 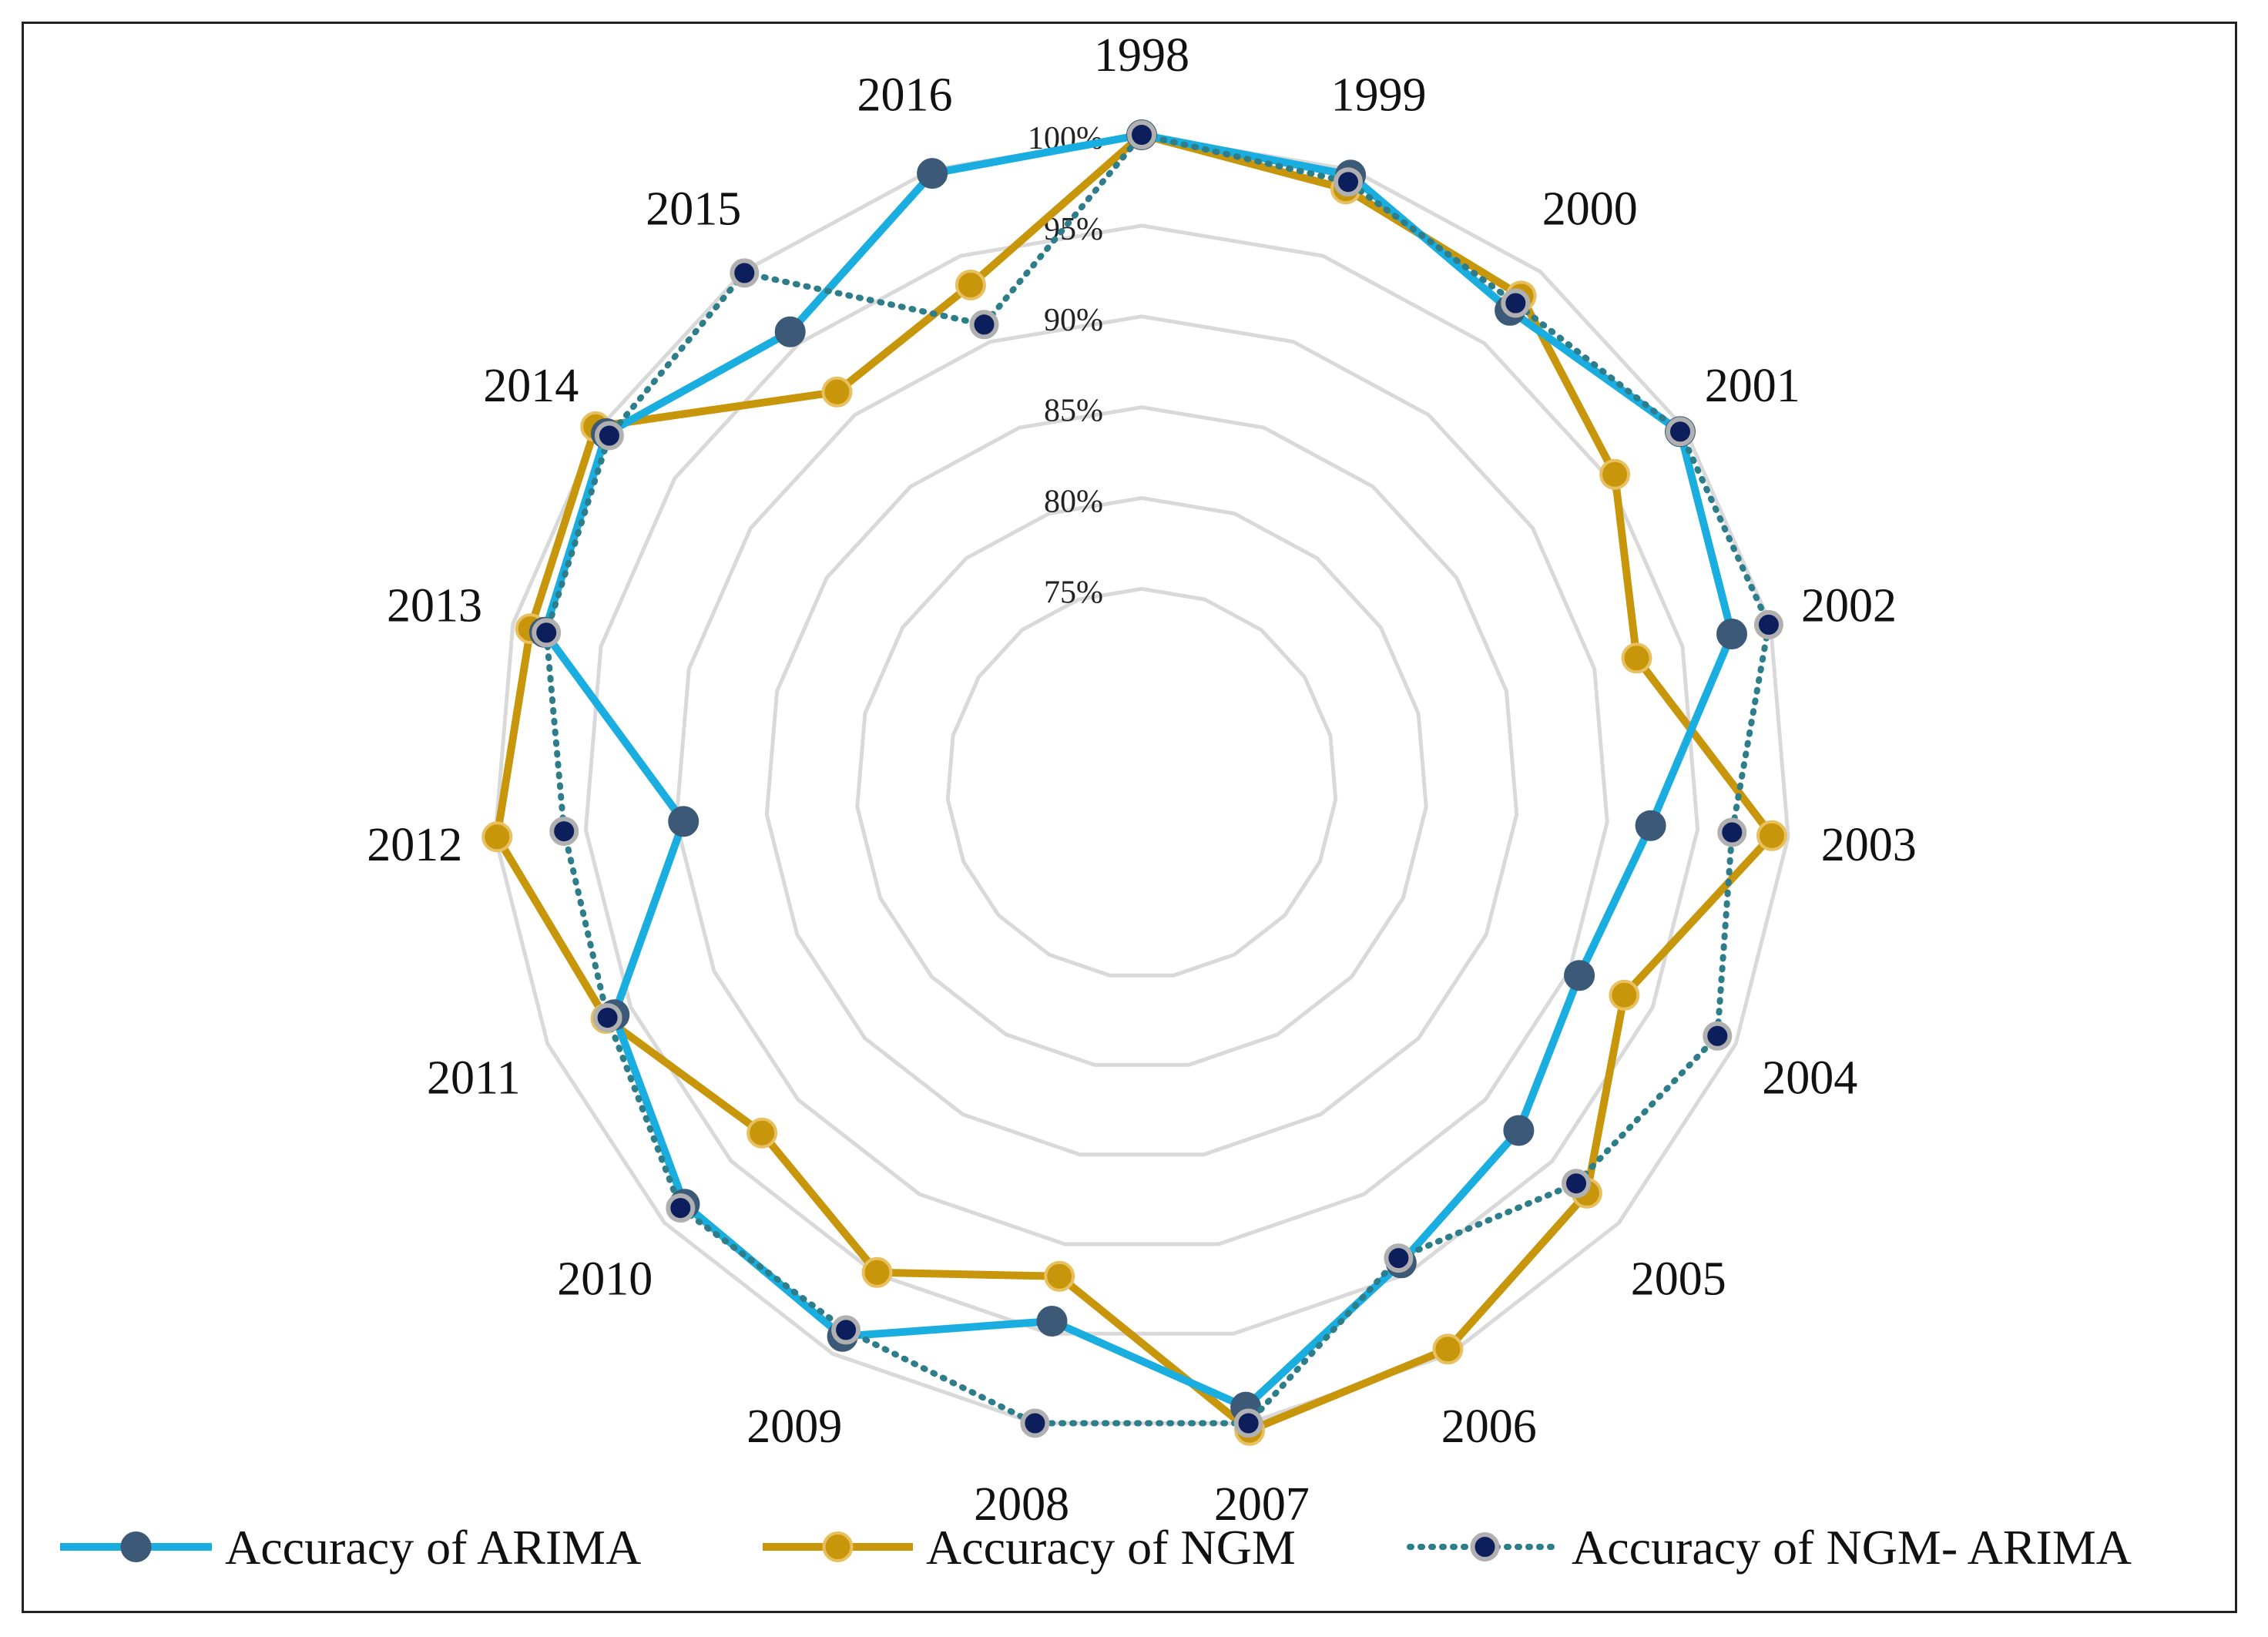 I want to click on legend-item-2: Accuracy of NGM- ARIMA, so click(x=1769, y=1547).